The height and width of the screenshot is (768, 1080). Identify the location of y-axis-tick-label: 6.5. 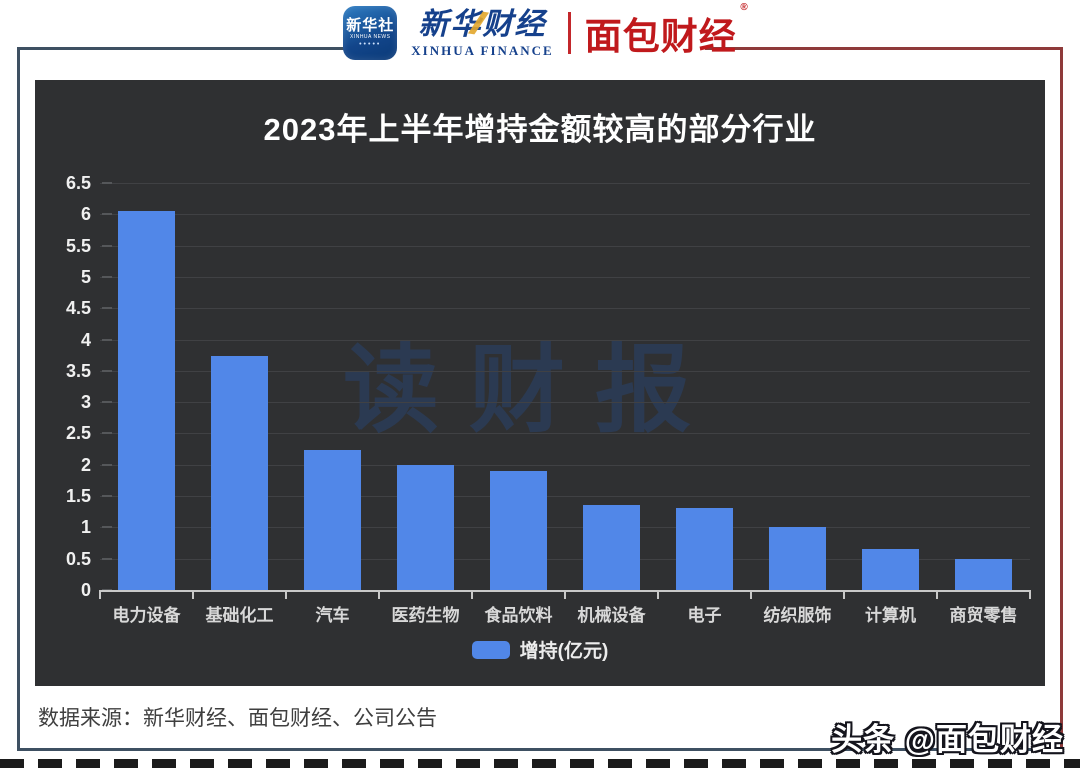
(78, 183).